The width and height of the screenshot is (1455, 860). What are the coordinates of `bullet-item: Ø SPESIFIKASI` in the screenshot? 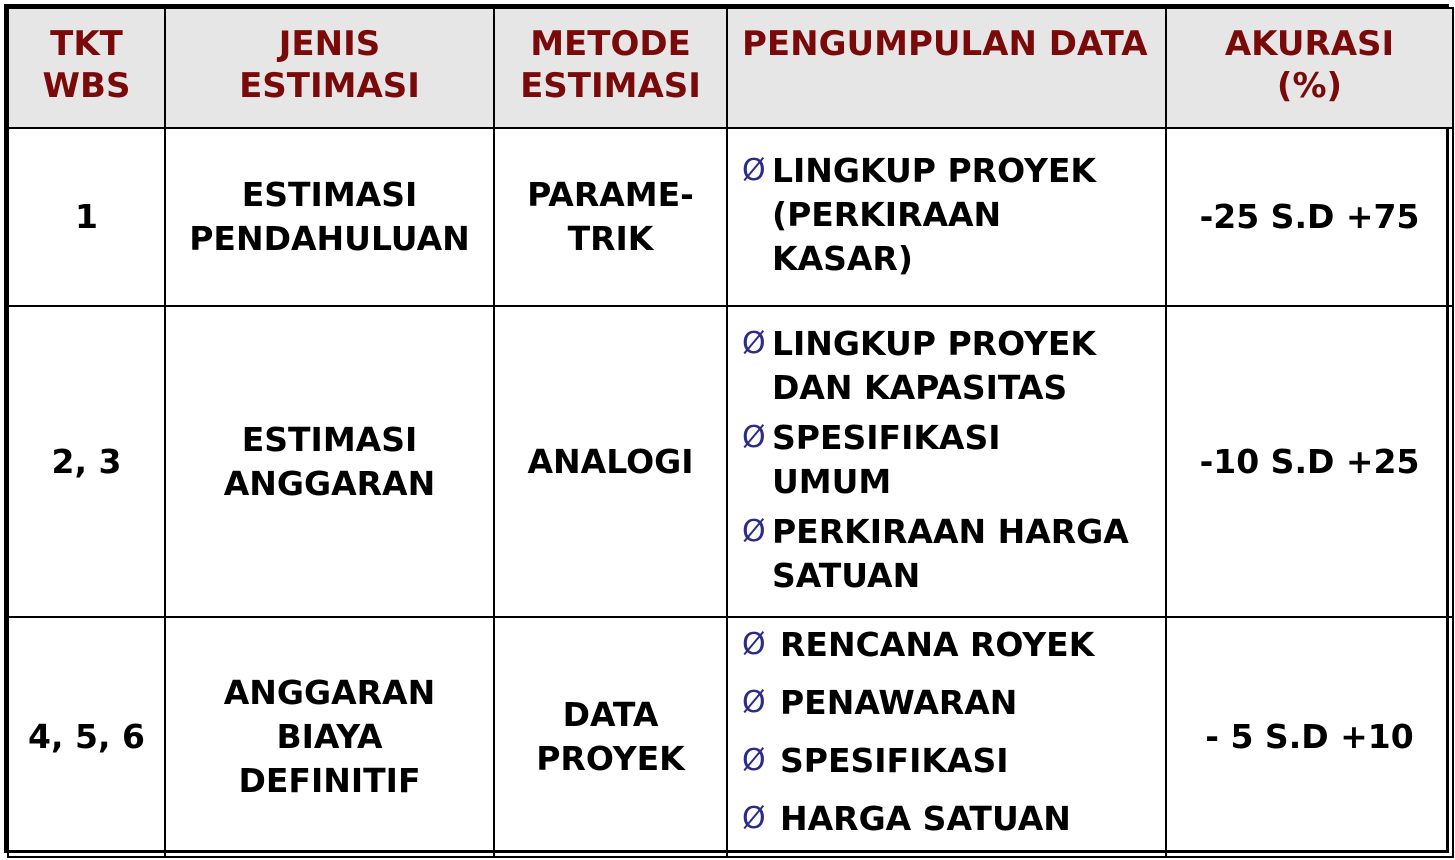 It's located at (953, 761).